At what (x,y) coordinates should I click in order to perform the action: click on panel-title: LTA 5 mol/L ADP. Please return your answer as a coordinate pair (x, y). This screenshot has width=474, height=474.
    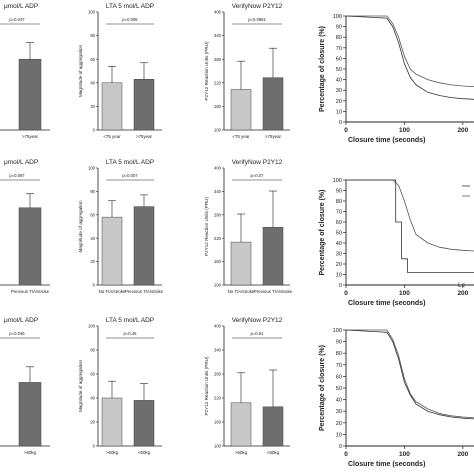
    Looking at the image, I should click on (130, 320).